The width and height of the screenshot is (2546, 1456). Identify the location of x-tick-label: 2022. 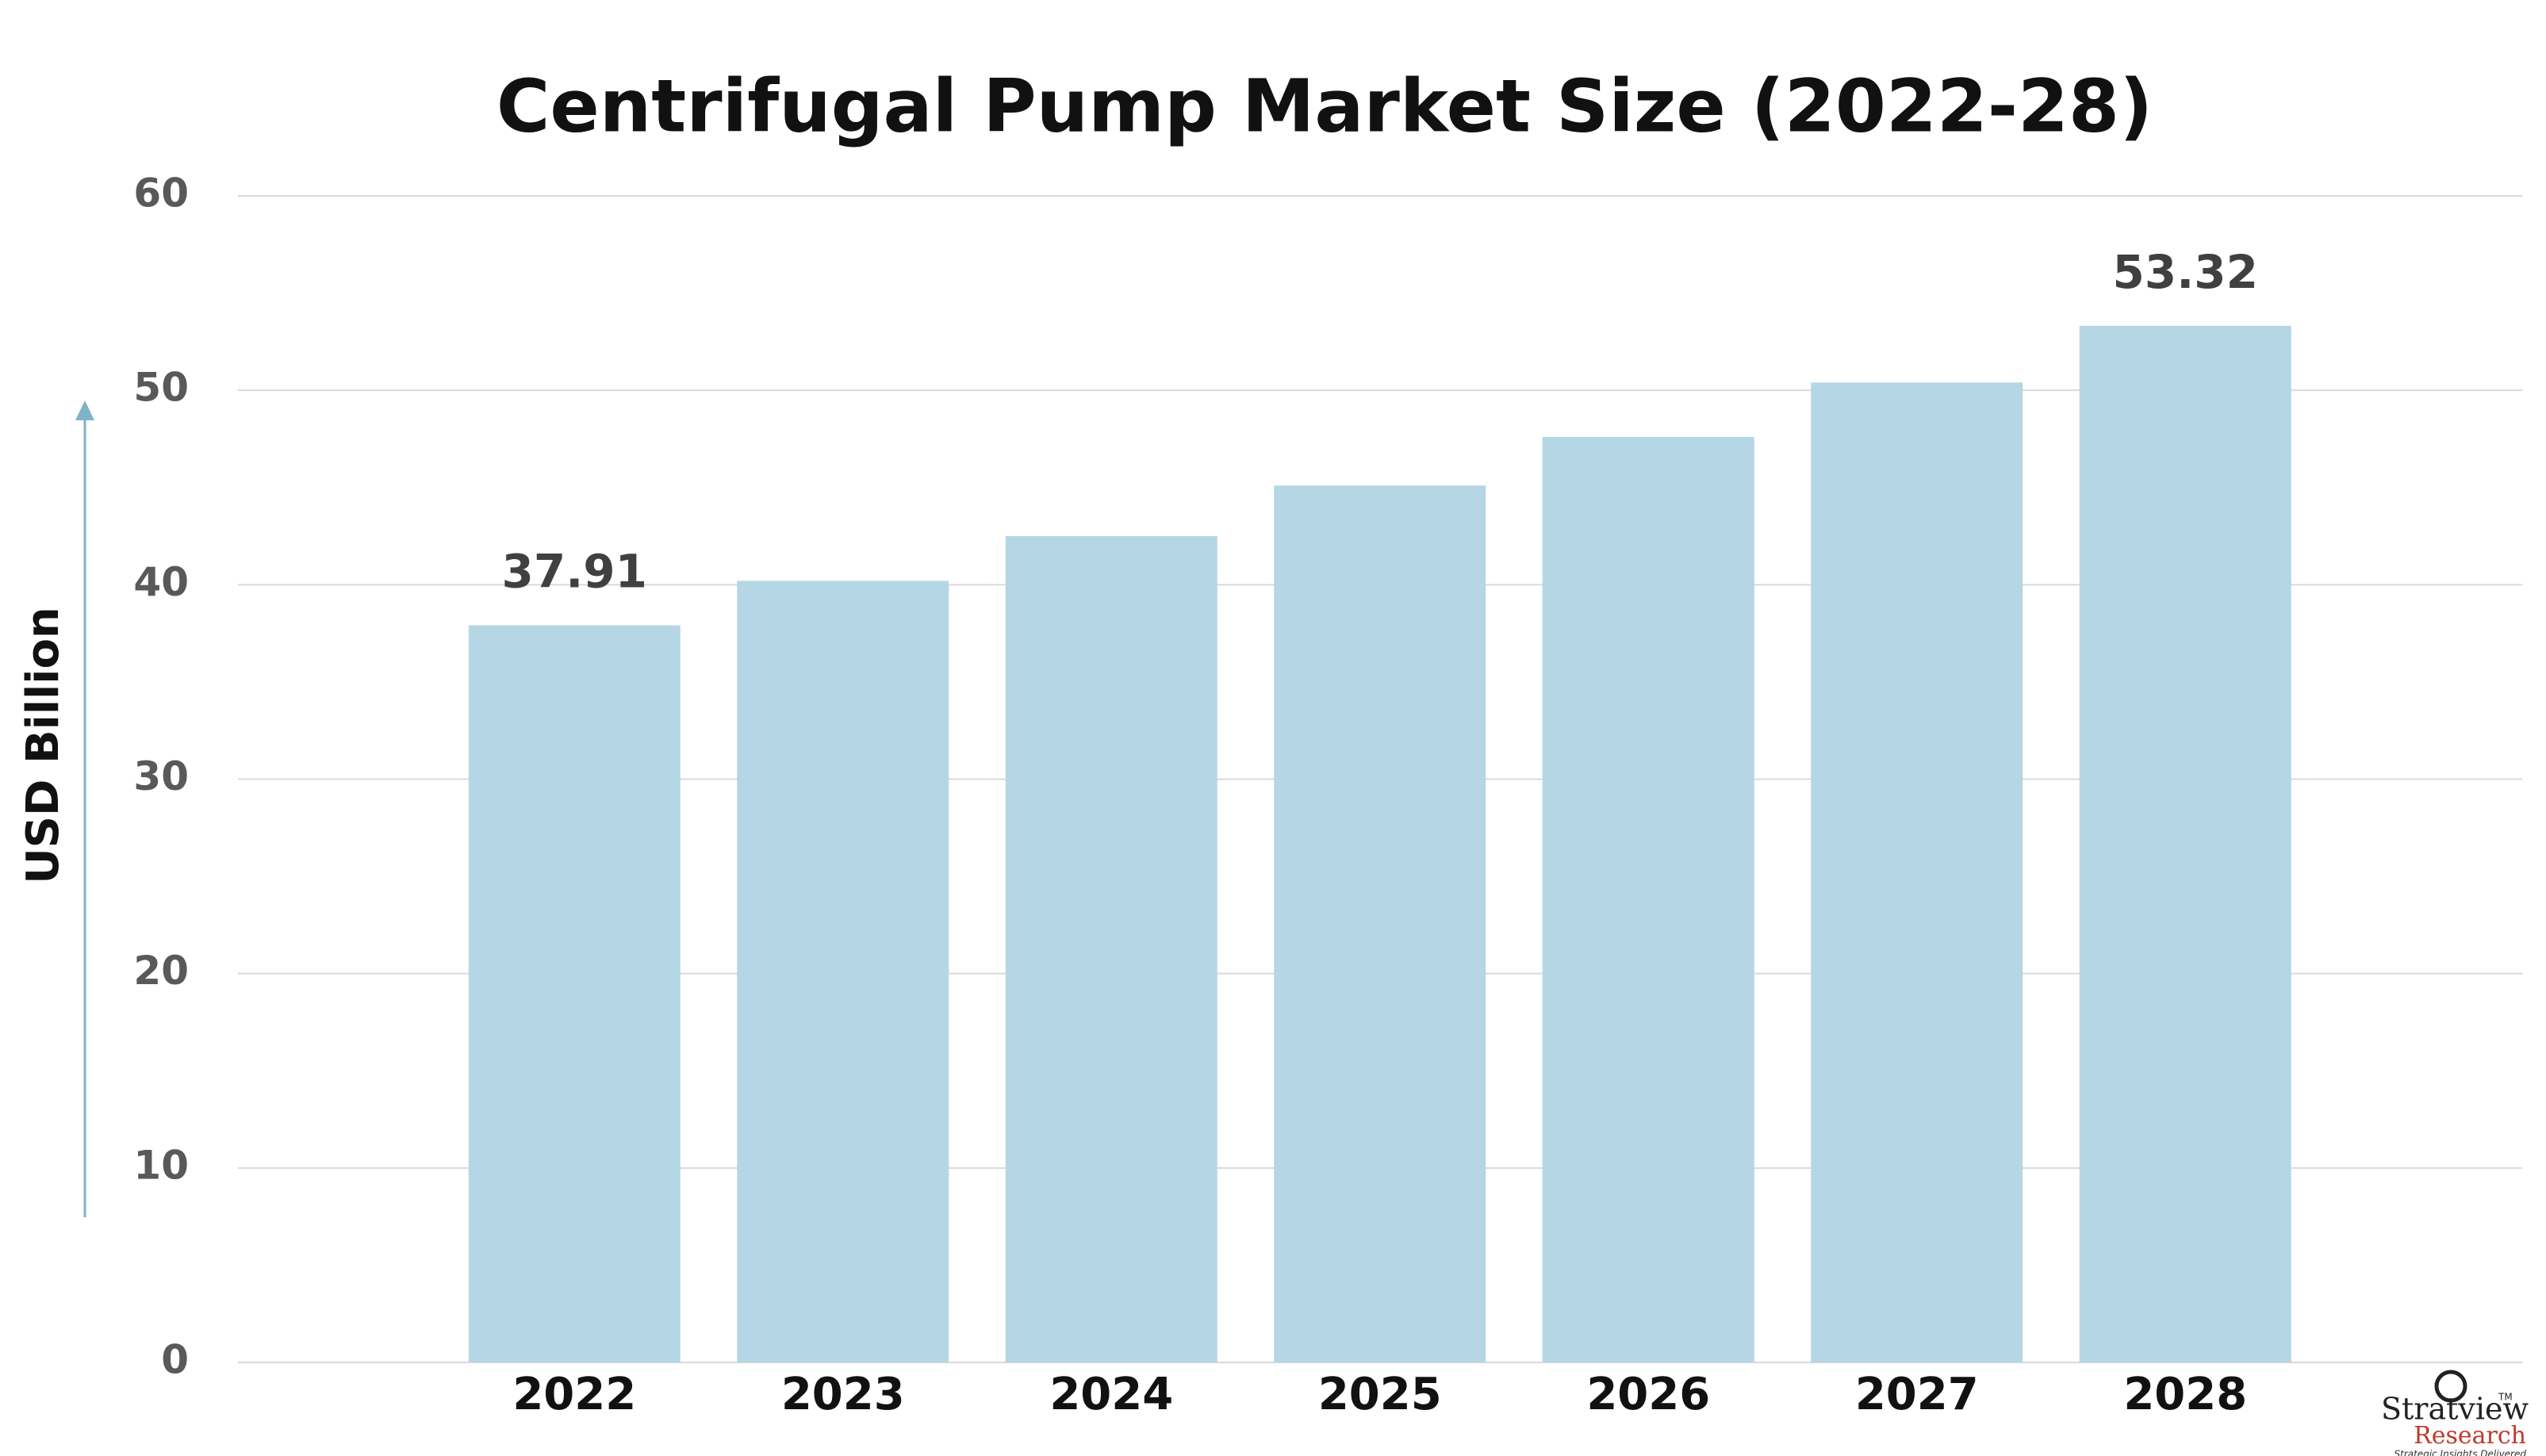
(574, 1394).